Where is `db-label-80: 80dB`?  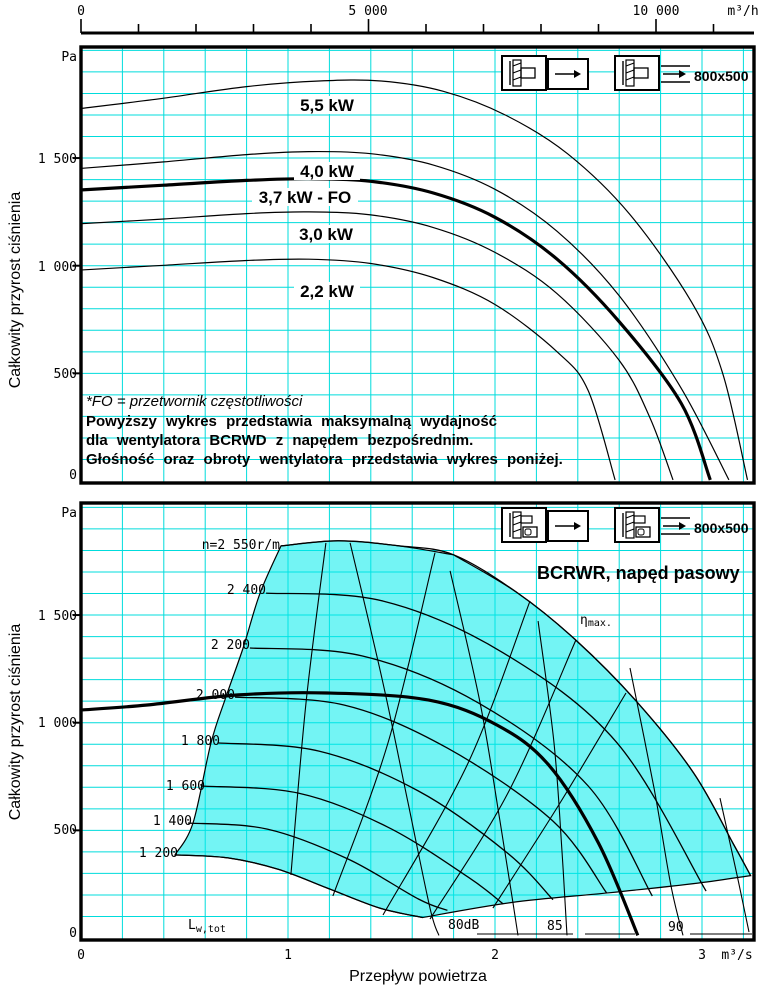
db-label-80: 80dB is located at coordinates (463, 925).